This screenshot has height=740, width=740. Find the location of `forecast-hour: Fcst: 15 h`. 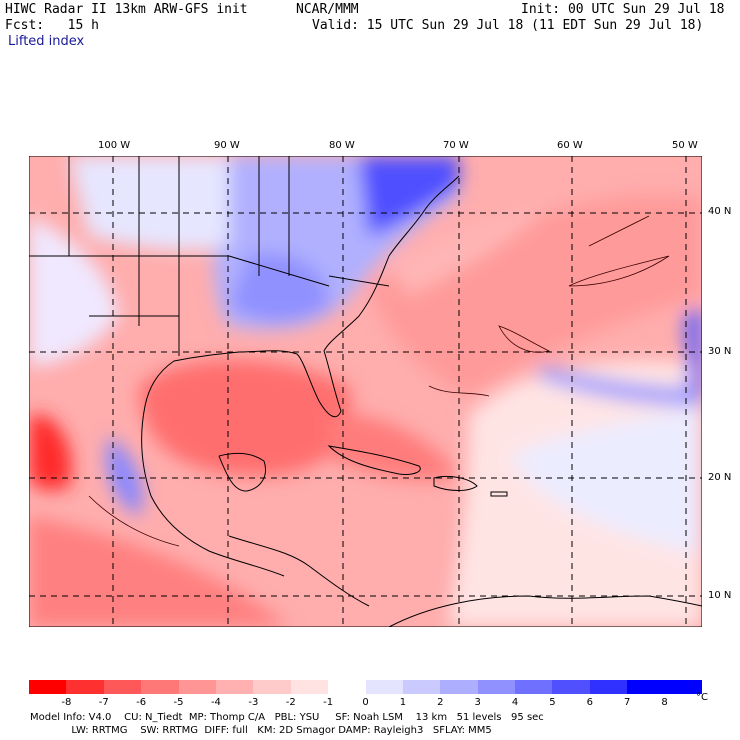

forecast-hour: Fcst: 15 h is located at coordinates (52, 25).